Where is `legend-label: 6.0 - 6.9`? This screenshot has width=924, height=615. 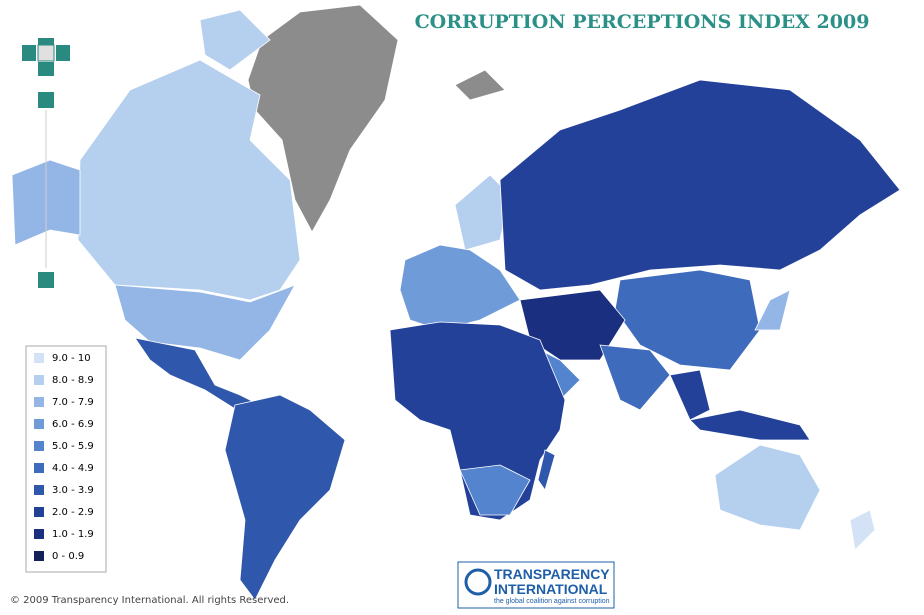
legend-label: 6.0 - 6.9 is located at coordinates (73, 424).